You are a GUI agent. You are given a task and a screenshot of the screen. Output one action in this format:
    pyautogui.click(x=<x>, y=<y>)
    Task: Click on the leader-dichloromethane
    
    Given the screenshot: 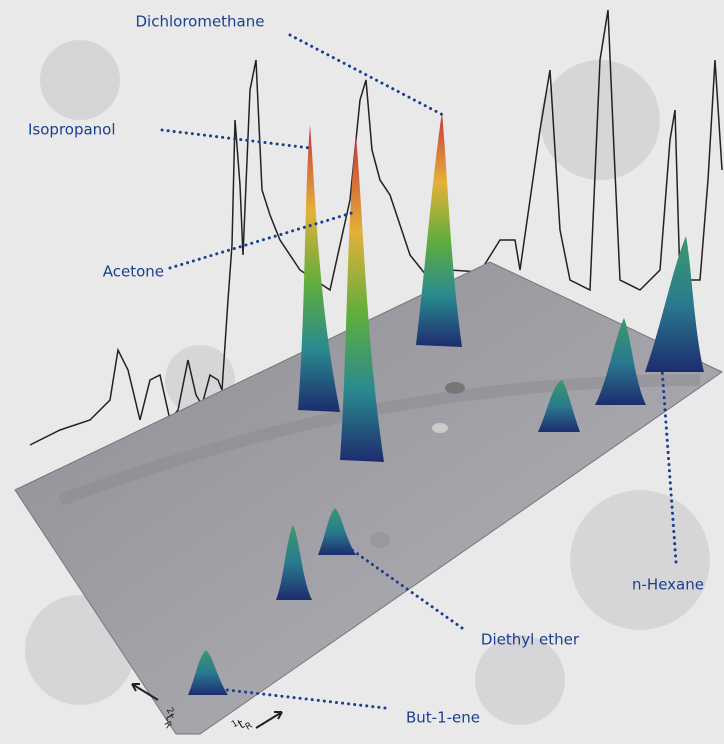 What is the action you would take?
    pyautogui.click(x=366, y=75)
    